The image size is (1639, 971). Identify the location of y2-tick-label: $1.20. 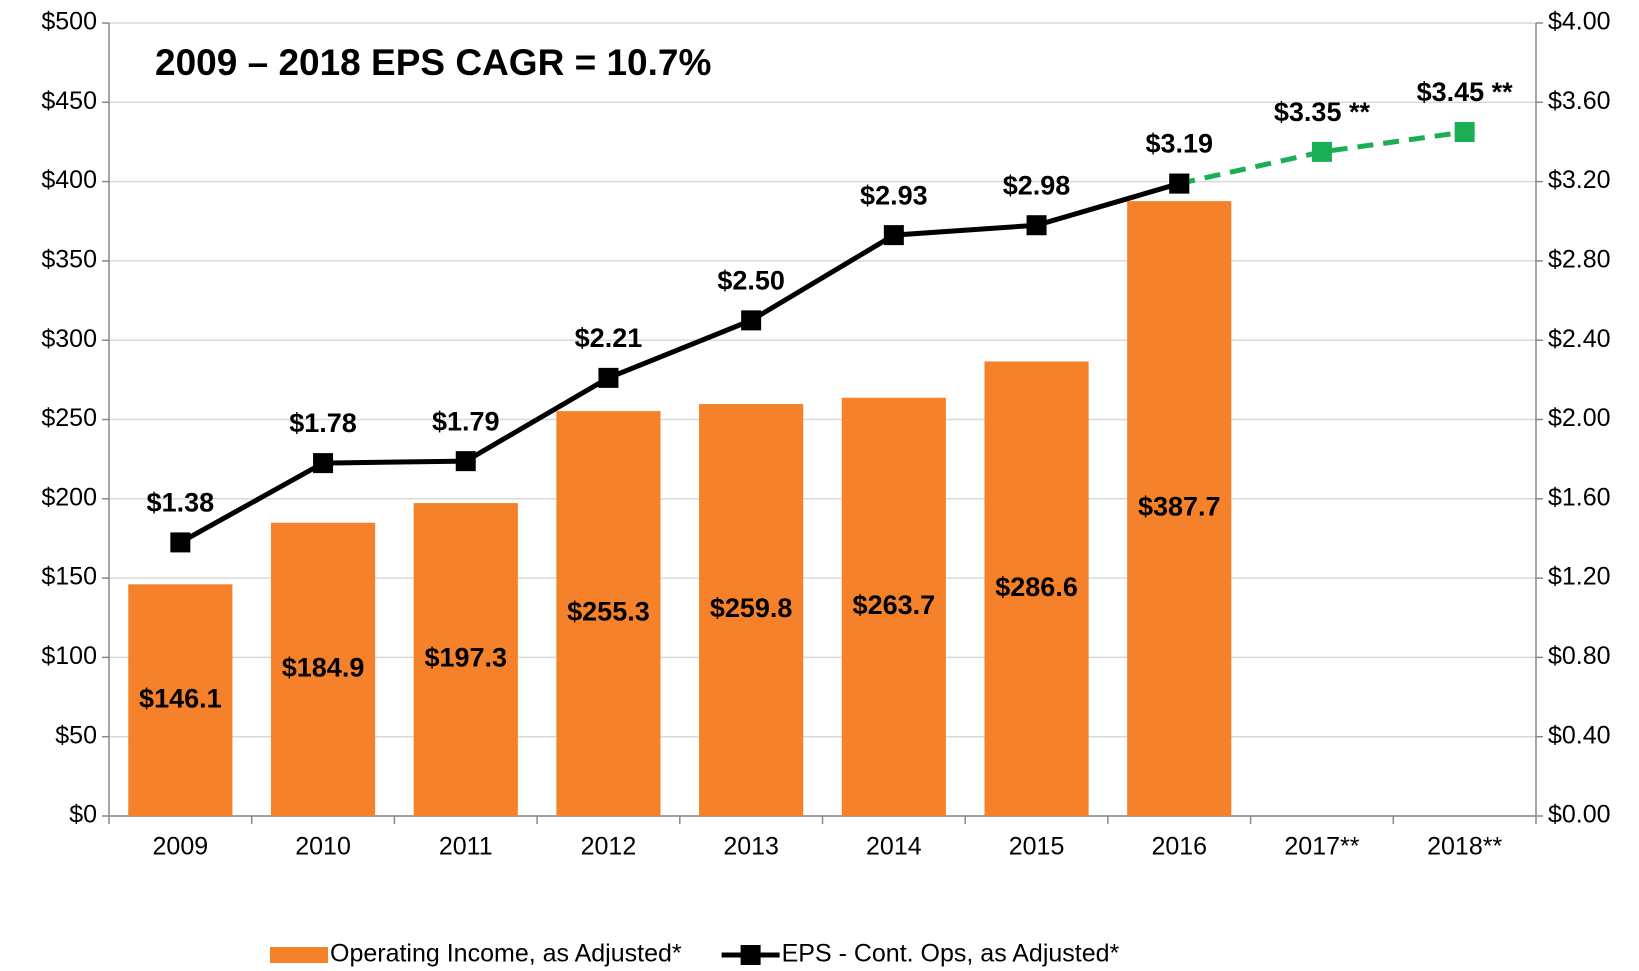
(1579, 577).